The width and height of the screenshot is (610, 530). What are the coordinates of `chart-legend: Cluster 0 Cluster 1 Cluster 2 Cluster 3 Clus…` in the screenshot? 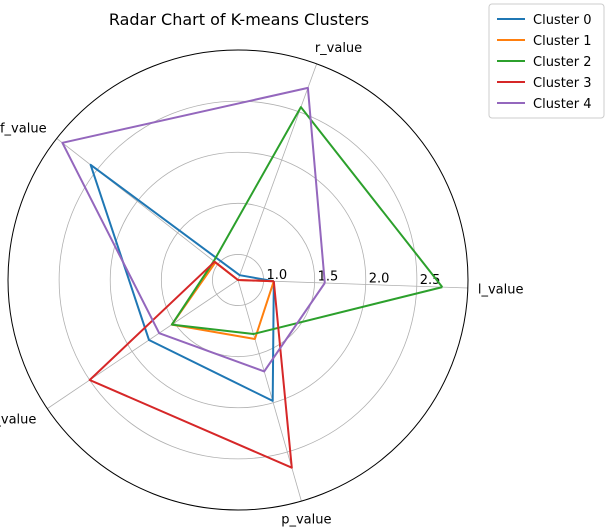 It's located at (546, 61).